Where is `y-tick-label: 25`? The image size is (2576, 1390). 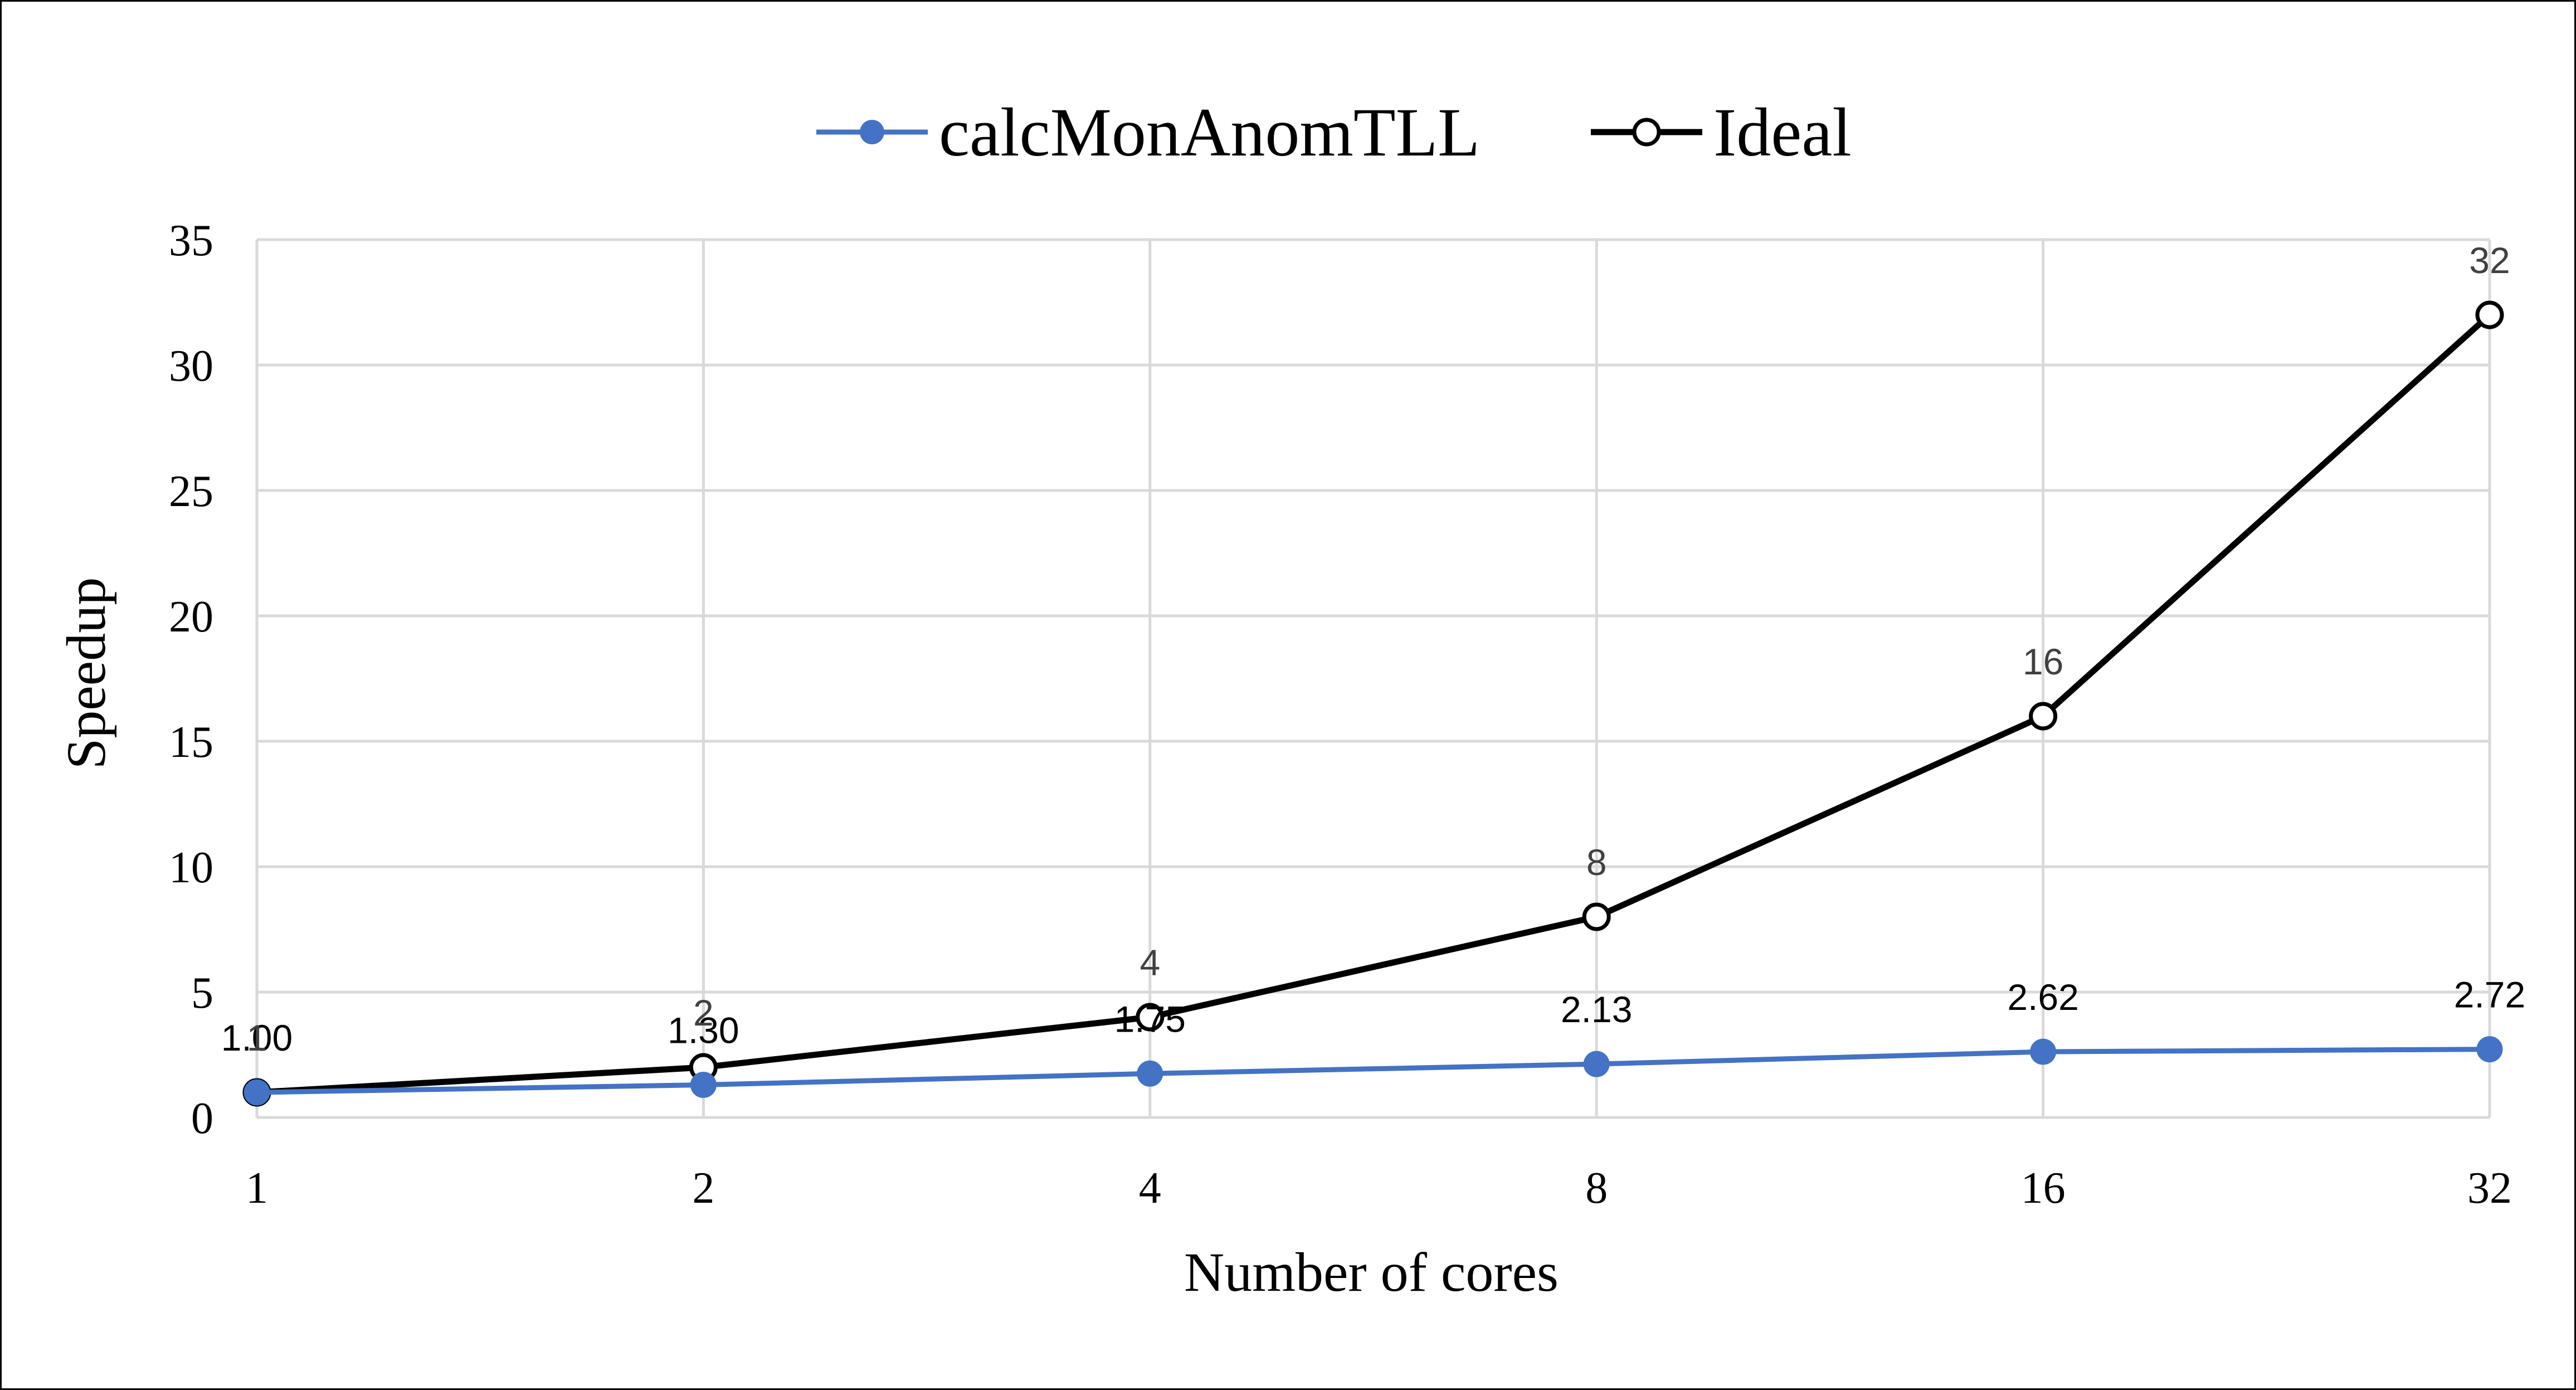
y-tick-label: 25 is located at coordinates (191, 491).